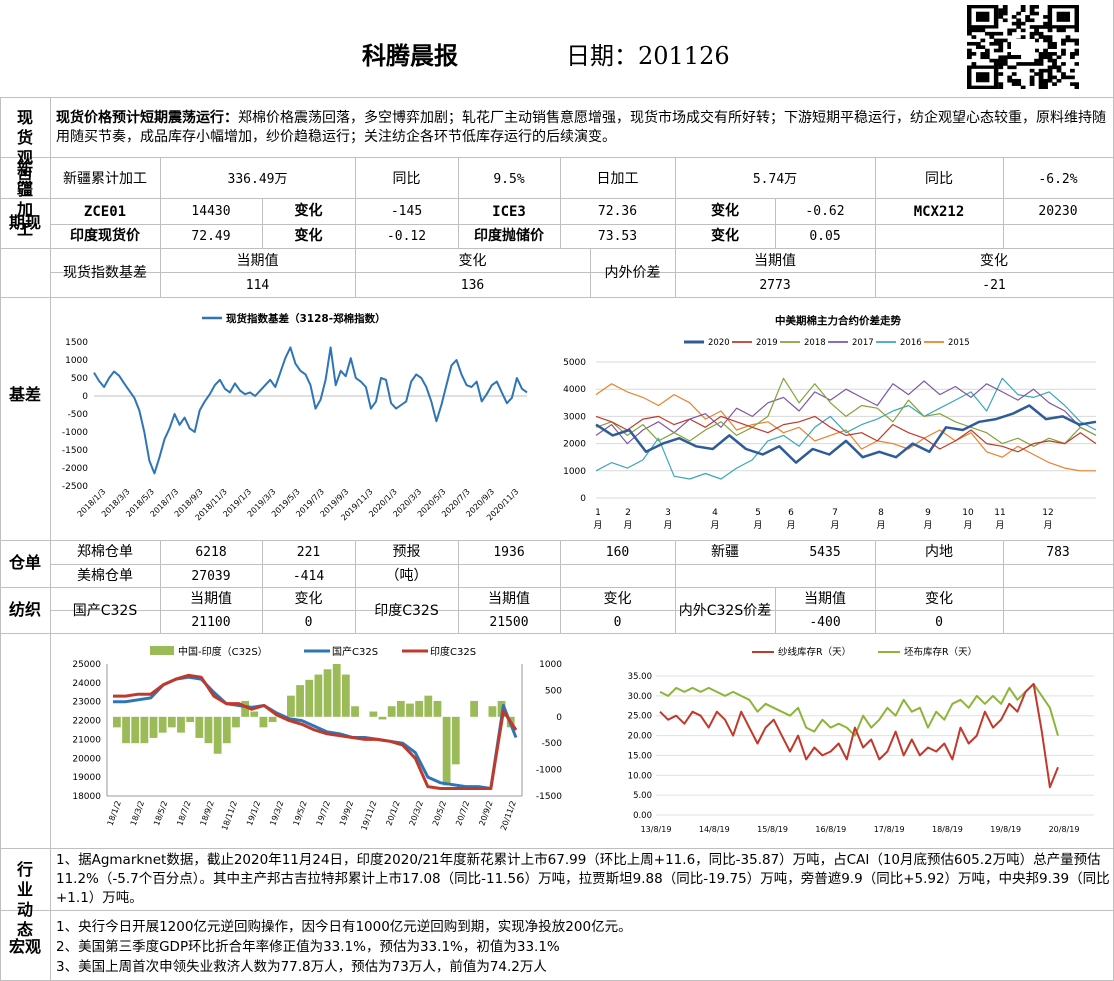 This screenshot has width=1114, height=981. I want to click on x-tick-label: 19/11/2, so click(368, 816).